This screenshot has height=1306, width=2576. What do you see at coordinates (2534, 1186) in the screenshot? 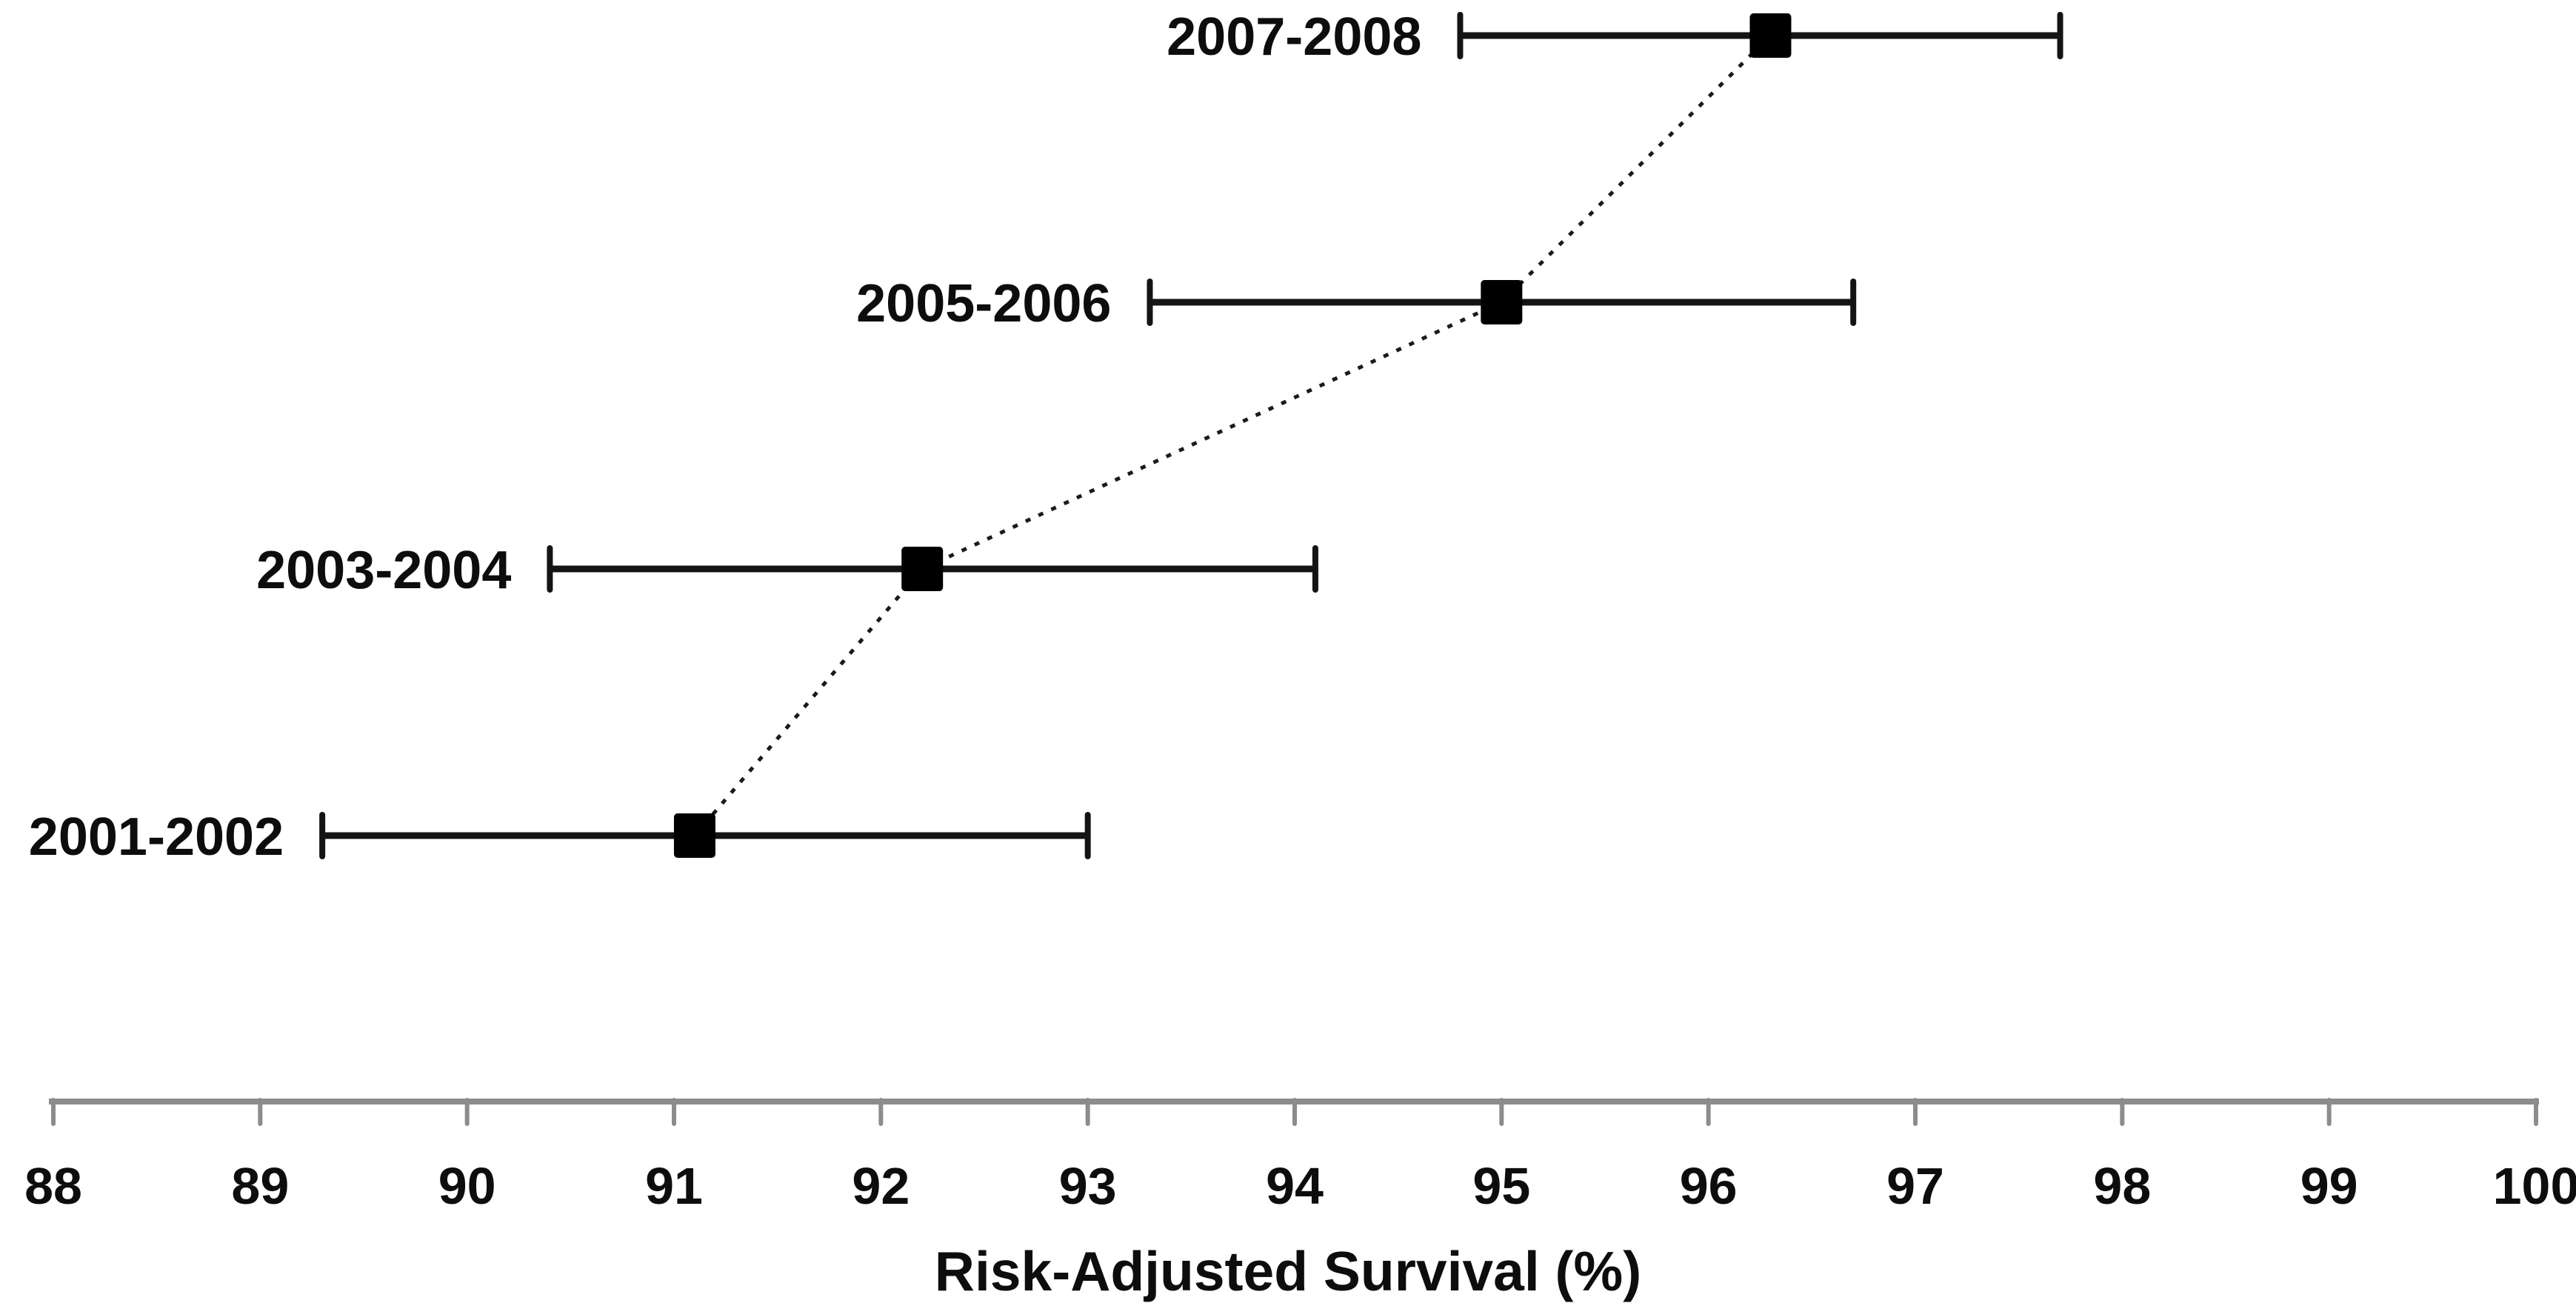
I see `x-tick-label-100: 100` at bounding box center [2534, 1186].